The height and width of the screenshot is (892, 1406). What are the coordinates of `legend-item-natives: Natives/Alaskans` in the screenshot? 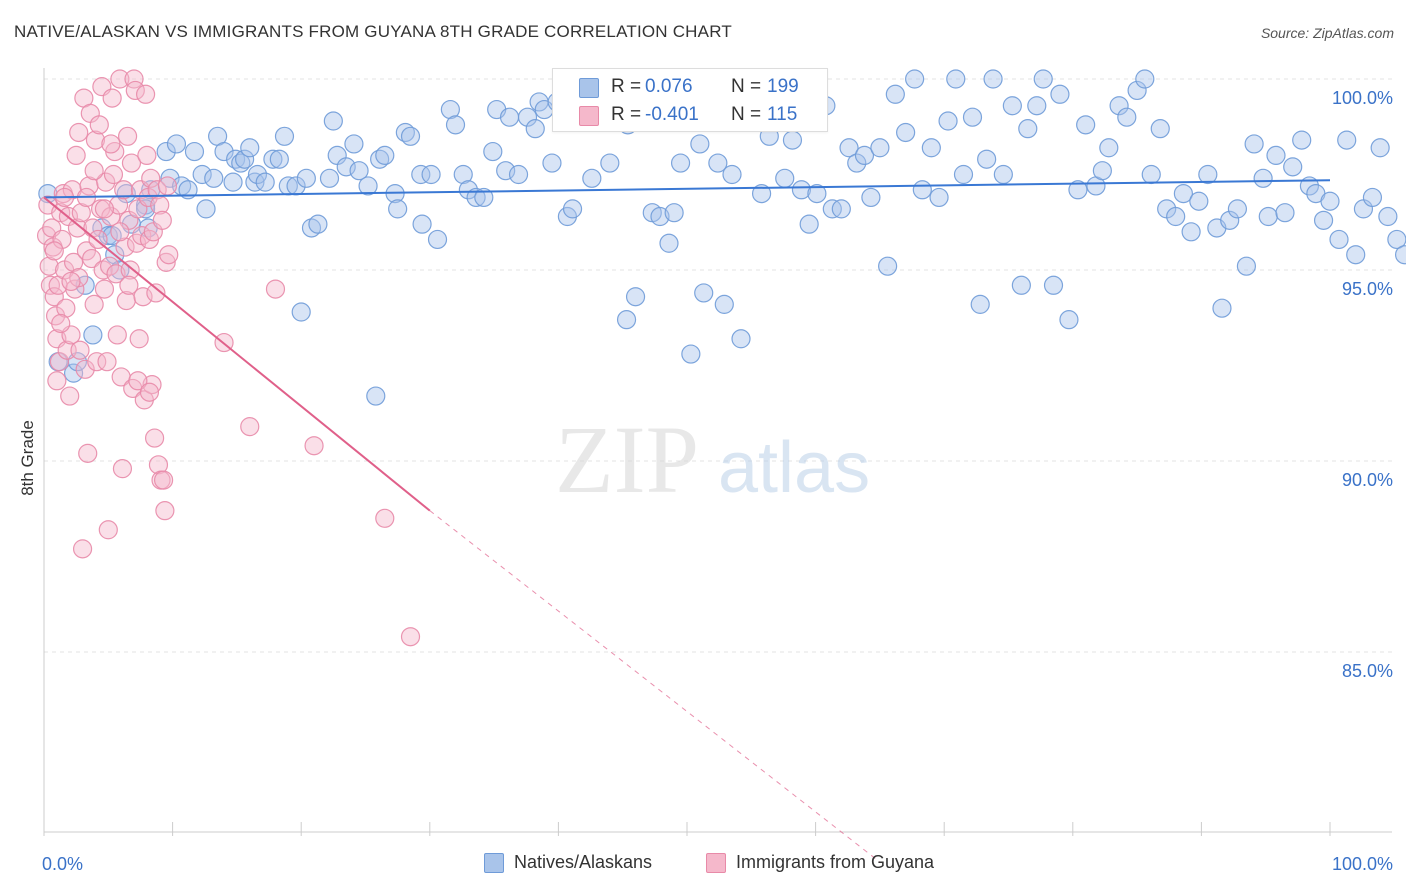 It's located at (584, 864).